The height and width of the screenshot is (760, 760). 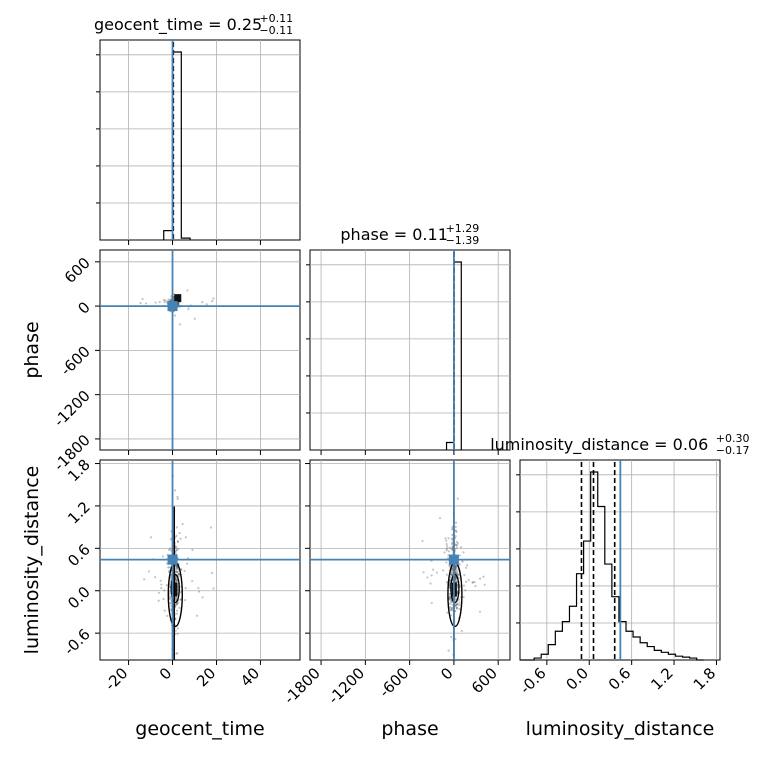 What do you see at coordinates (612, 566) in the screenshot?
I see `histogram-luminosity_distance` at bounding box center [612, 566].